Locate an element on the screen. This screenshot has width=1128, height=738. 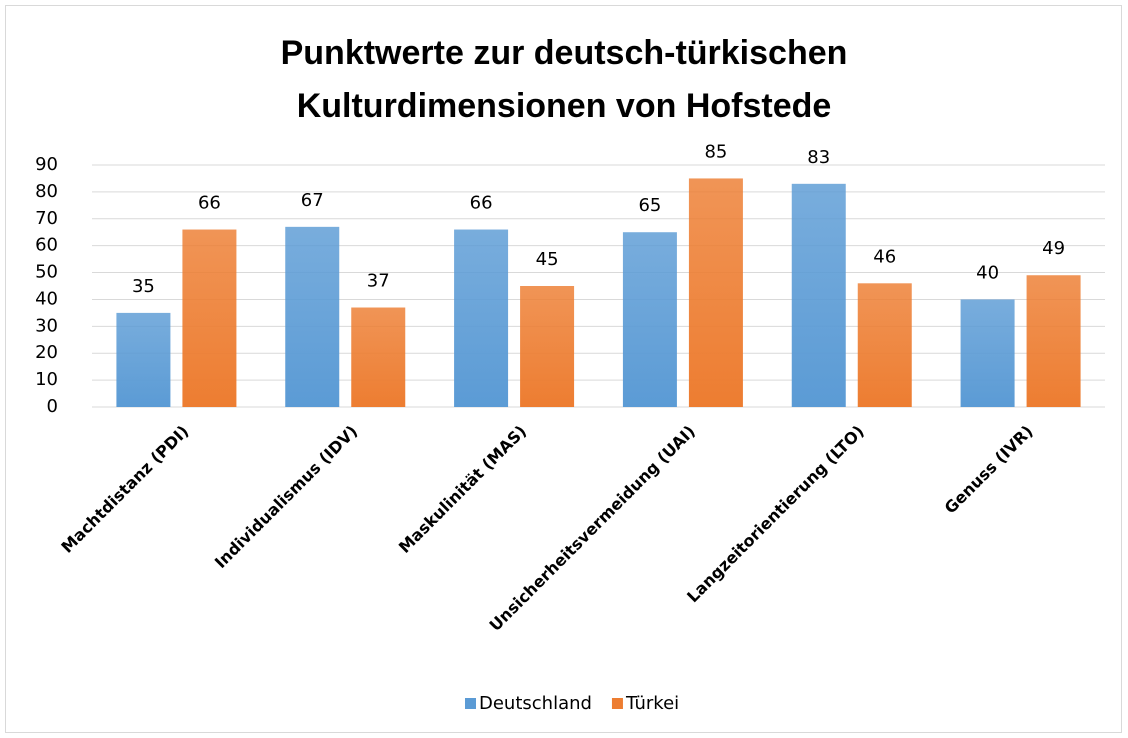
y-tick-label: 10 is located at coordinates (46, 379).